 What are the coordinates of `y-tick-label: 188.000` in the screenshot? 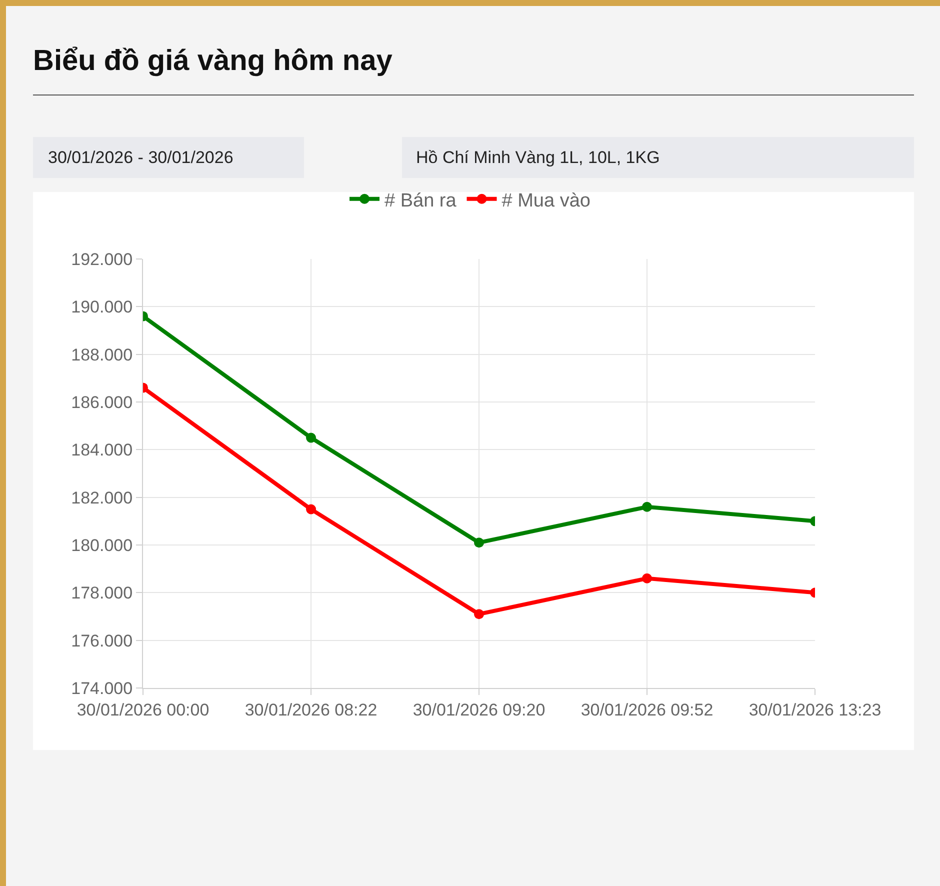 It's located at (102, 354).